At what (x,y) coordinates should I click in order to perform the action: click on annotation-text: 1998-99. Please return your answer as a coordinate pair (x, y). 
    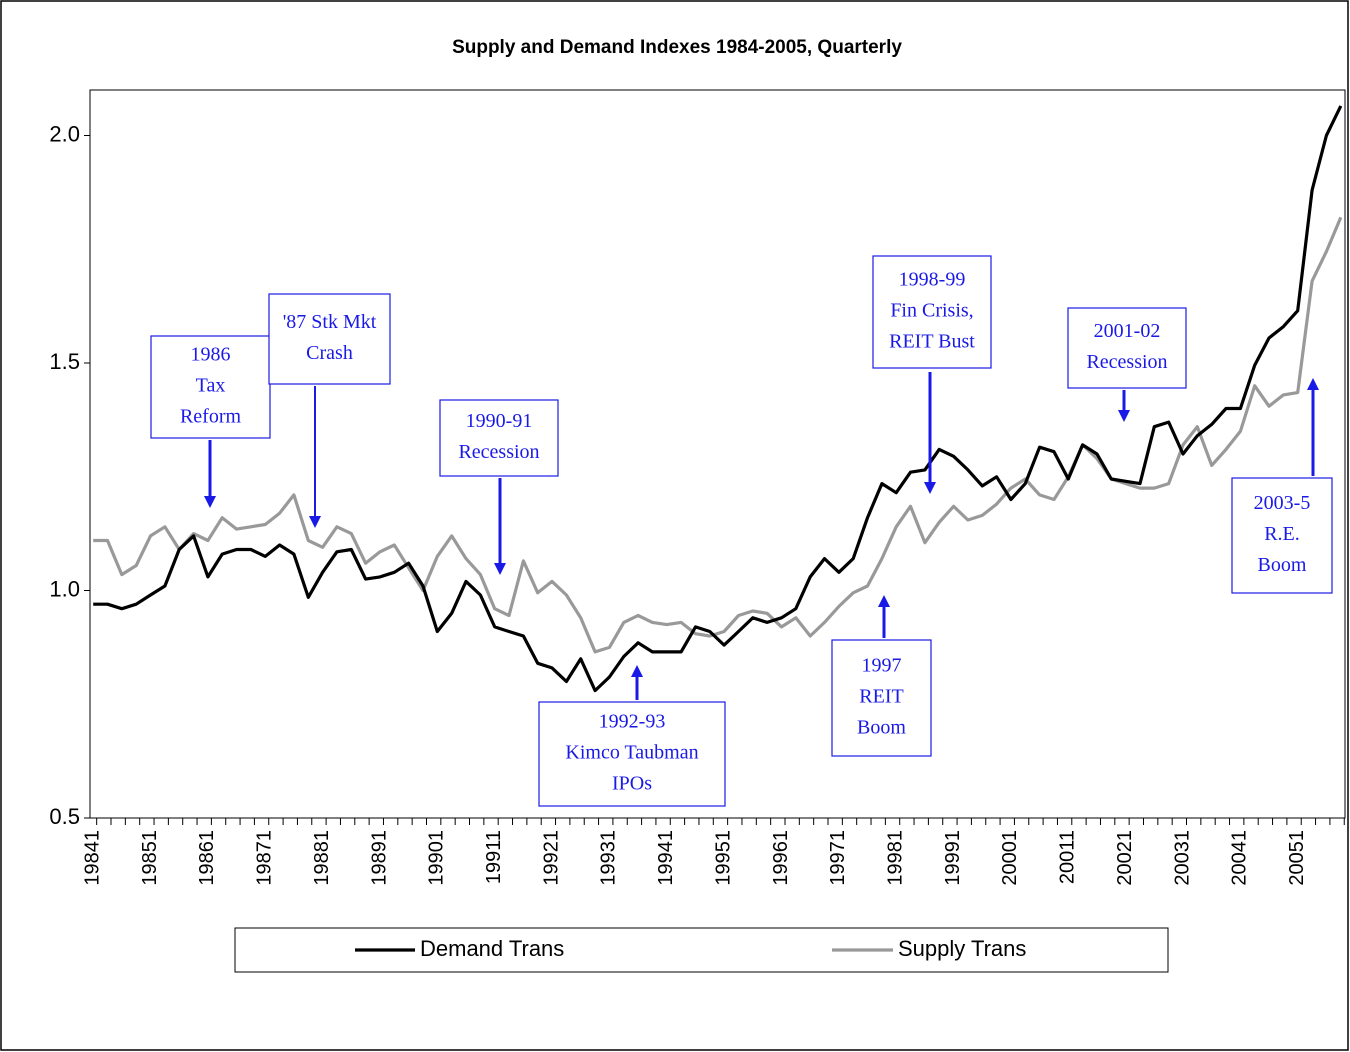
    Looking at the image, I should click on (932, 280).